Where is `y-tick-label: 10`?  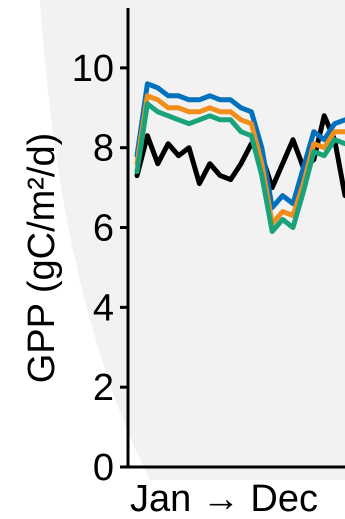 y-tick-label: 10 is located at coordinates (93, 69).